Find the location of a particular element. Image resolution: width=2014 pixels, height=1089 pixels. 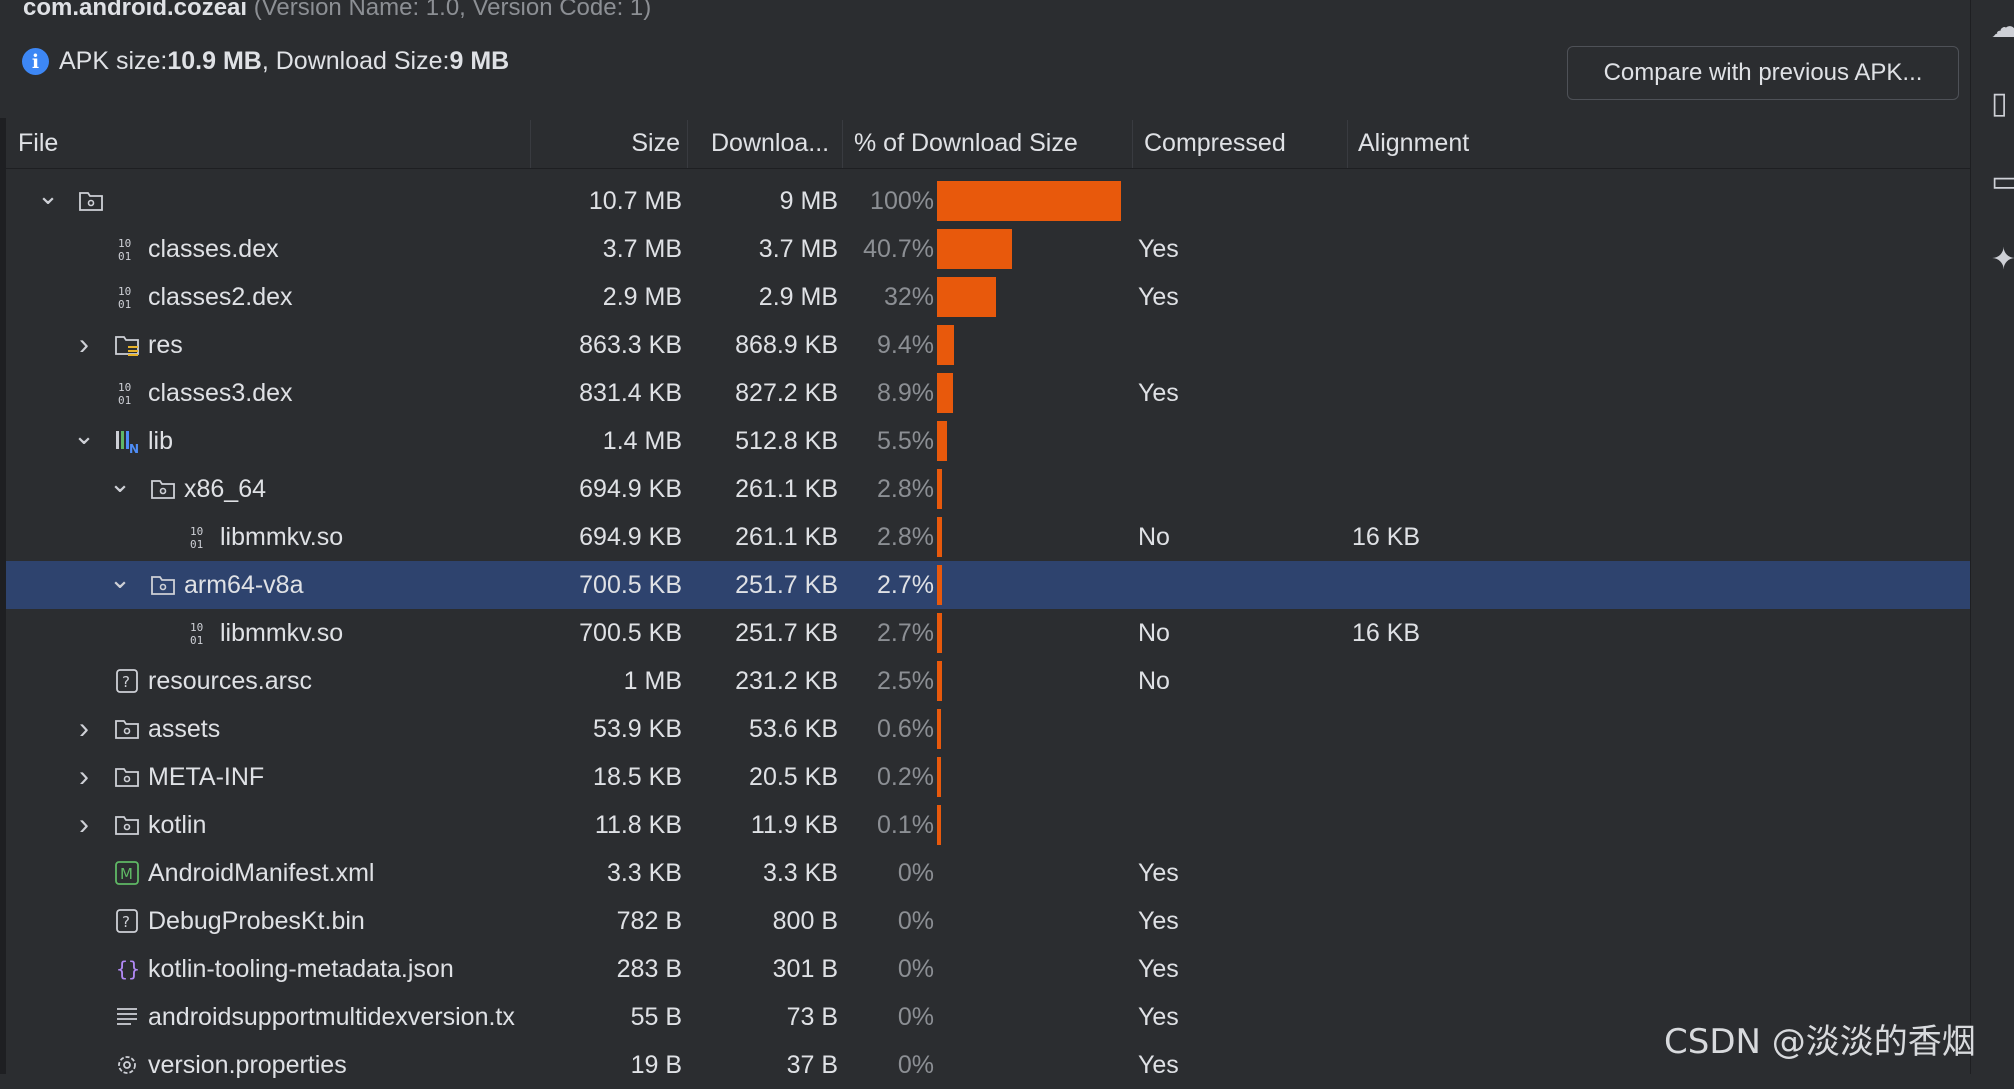

properties-icon is located at coordinates (127, 1065).